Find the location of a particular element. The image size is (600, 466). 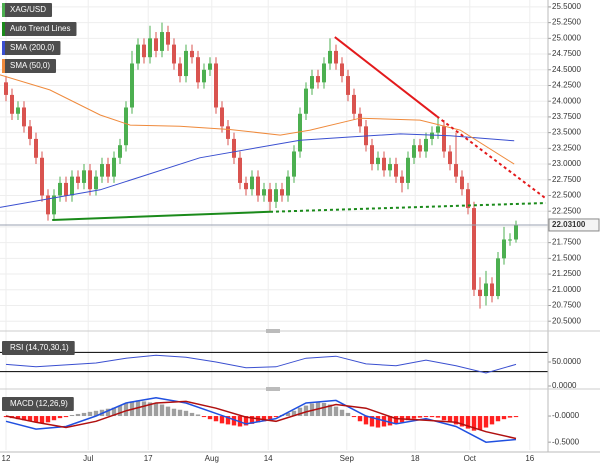

y-tick-label: 21.0000 is located at coordinates (566, 289).